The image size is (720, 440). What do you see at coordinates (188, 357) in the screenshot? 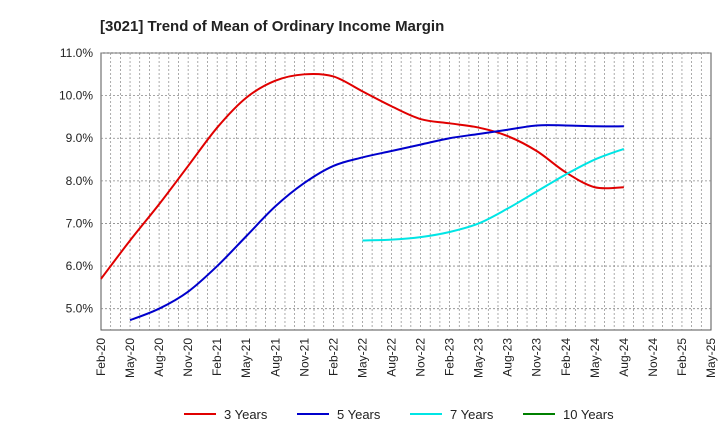
I see `x-tick-label: Nov-20` at bounding box center [188, 357].